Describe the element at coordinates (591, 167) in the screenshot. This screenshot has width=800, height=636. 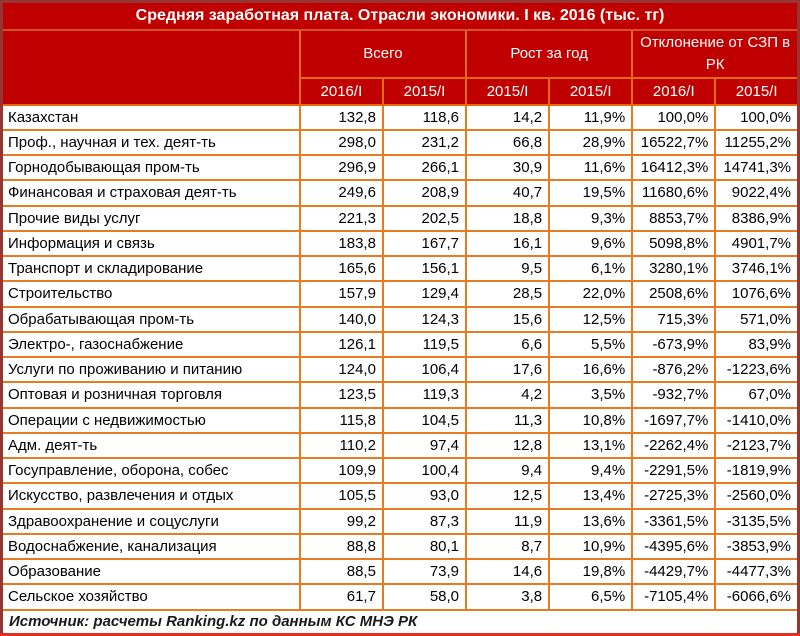
I see `cell-value: 11,6%` at that location.